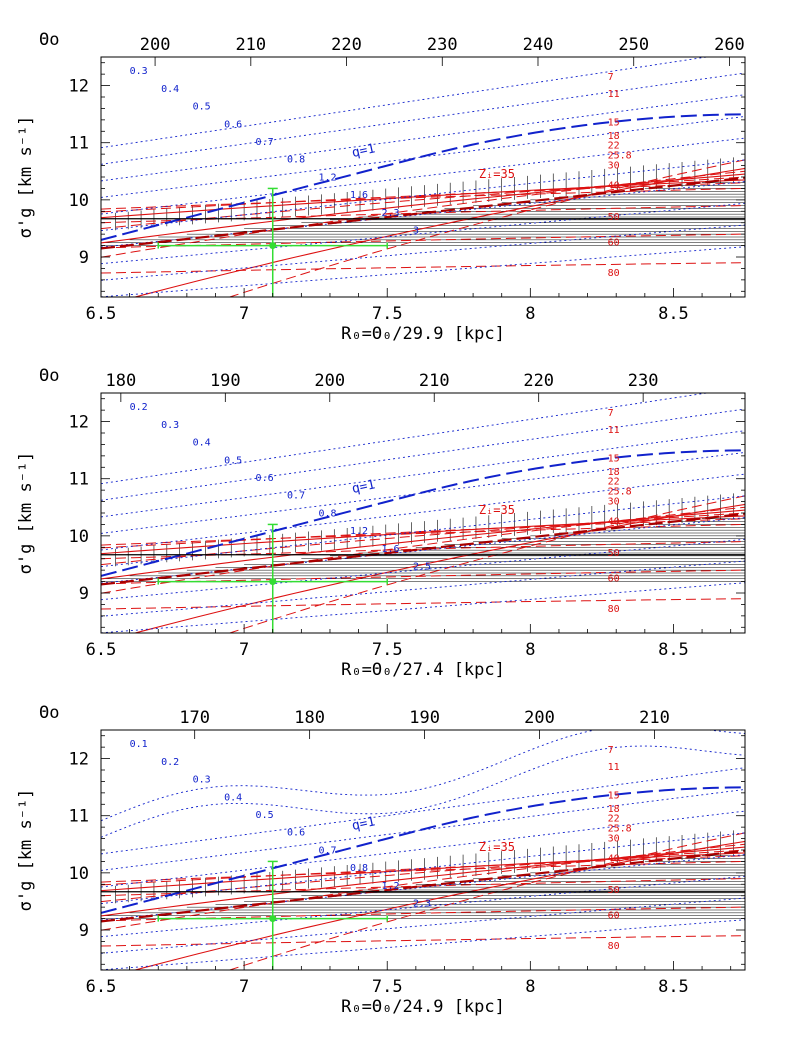 This screenshot has width=789, height=1047. I want to click on x-axis-label: R₀=Θ₀/24.9 [kpc], so click(423, 1007).